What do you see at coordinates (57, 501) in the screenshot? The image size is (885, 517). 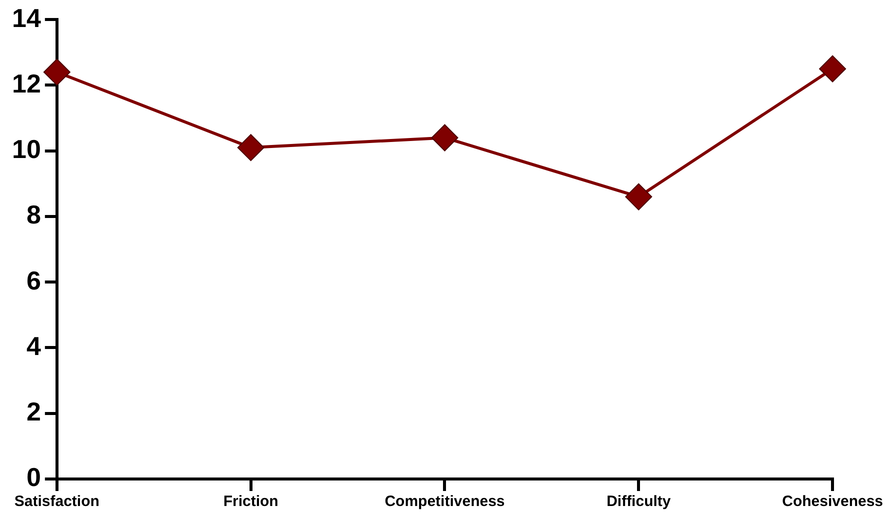 I see `x-tick-label: Satisfaction` at bounding box center [57, 501].